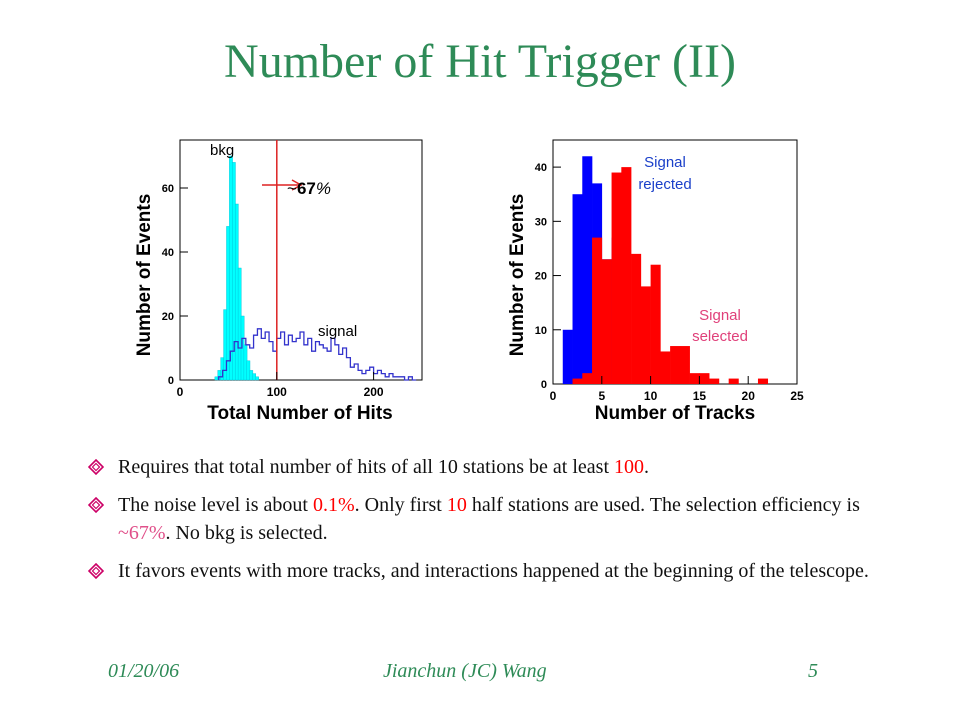 Image resolution: width=960 pixels, height=720 pixels. I want to click on cut-efficiency-label: ~67%, so click(309, 188).